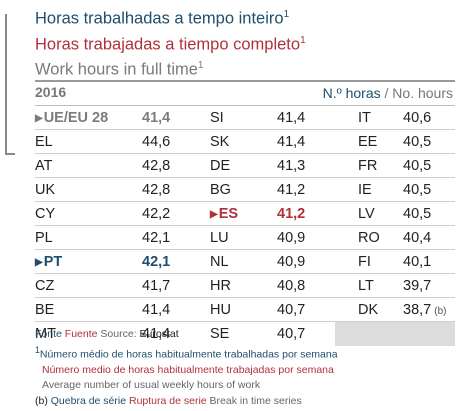 This screenshot has height=411, width=471. I want to click on table-row: CY 42,2 ▶ES 41,2 LV 40,5, so click(245, 214).